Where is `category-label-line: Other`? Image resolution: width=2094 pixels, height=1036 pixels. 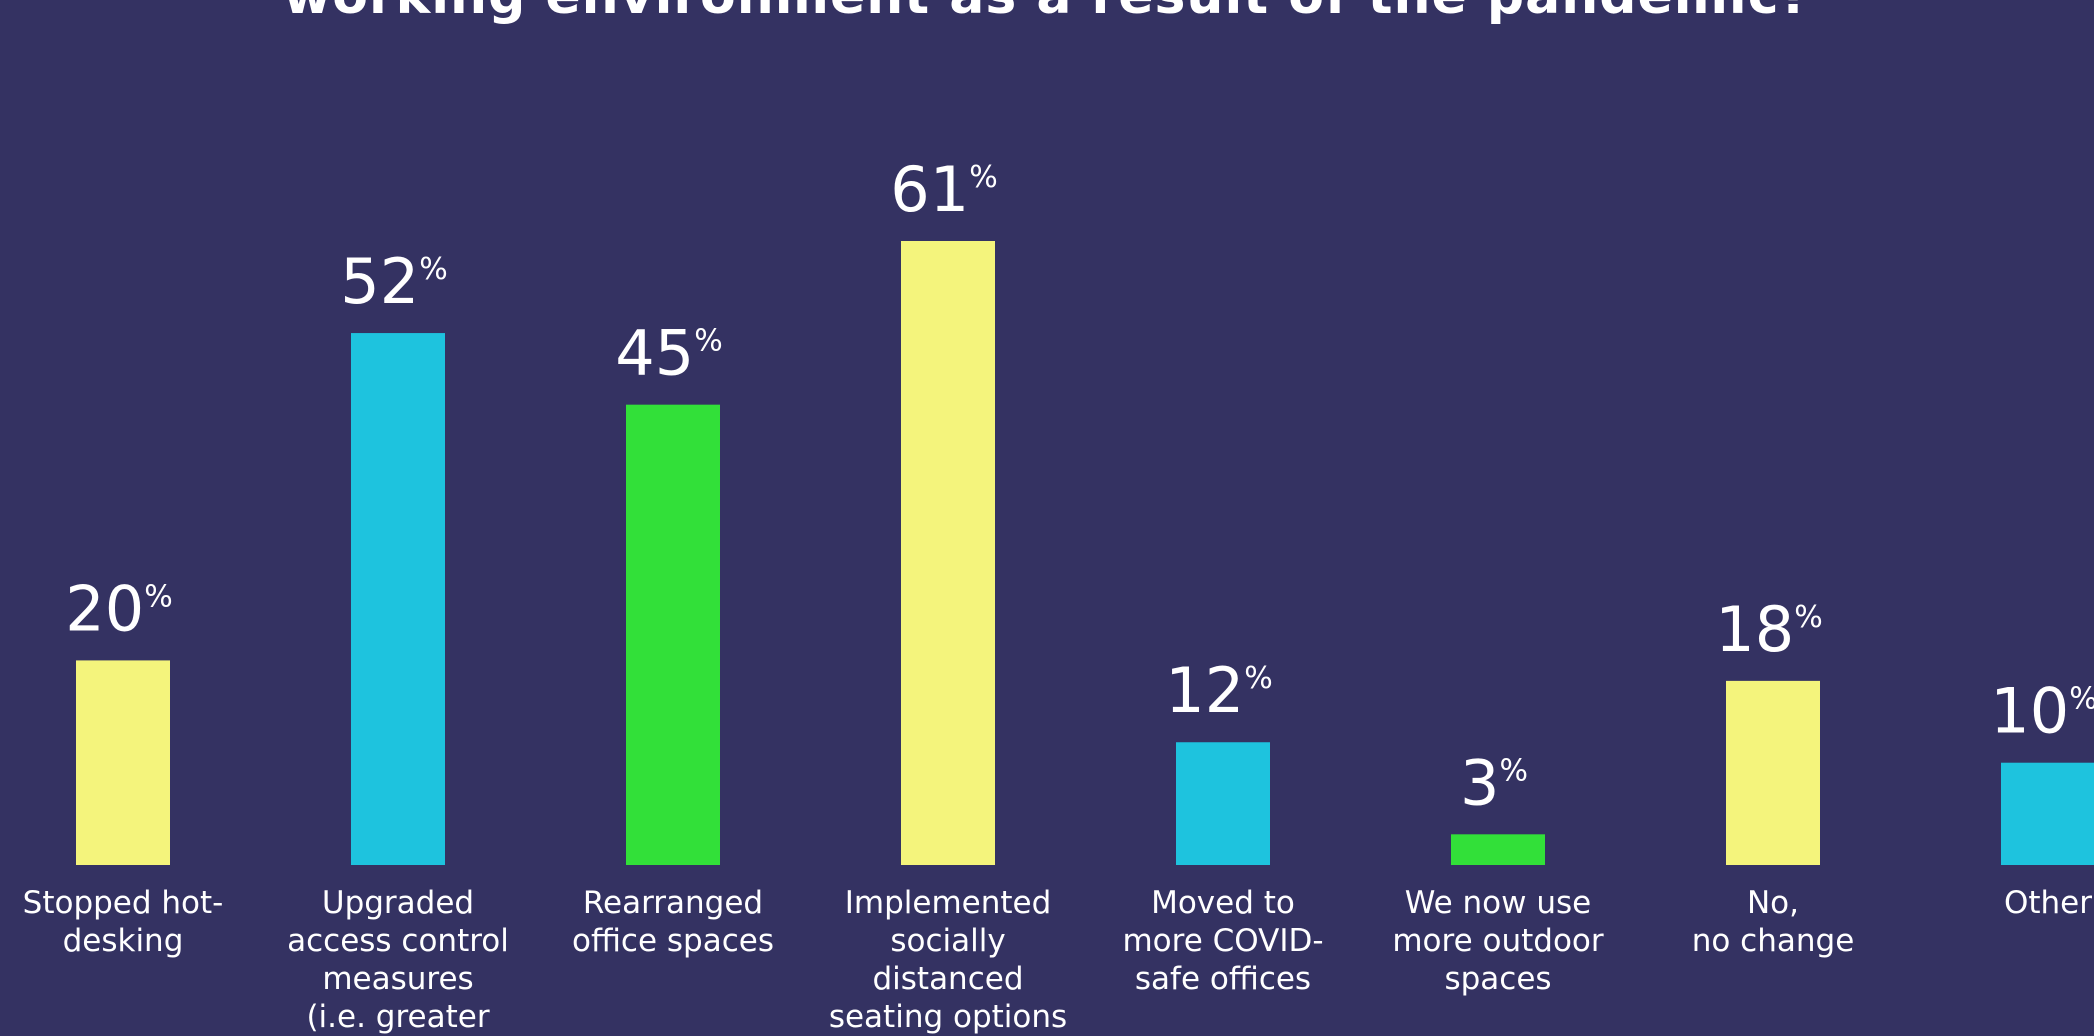
category-label-line: Other is located at coordinates (2048, 903).